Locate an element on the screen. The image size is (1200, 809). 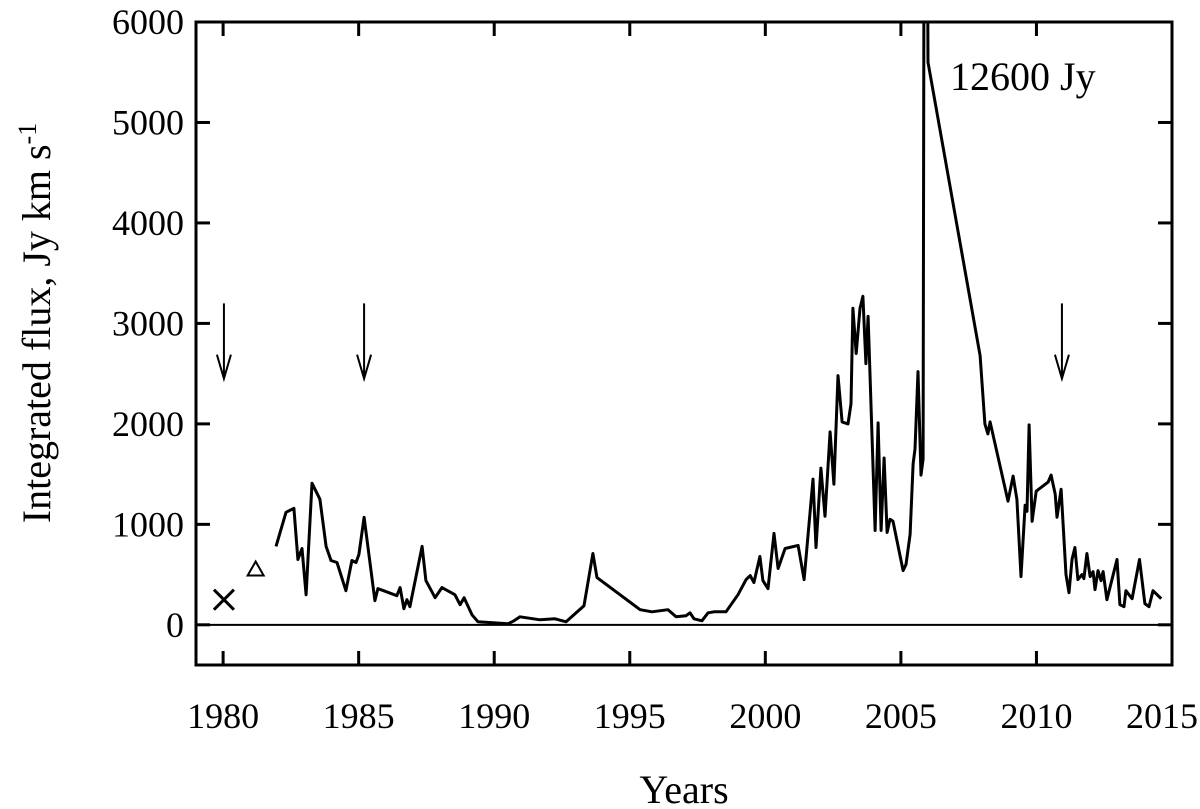
x-tick-label: 2000 is located at coordinates (765, 716).